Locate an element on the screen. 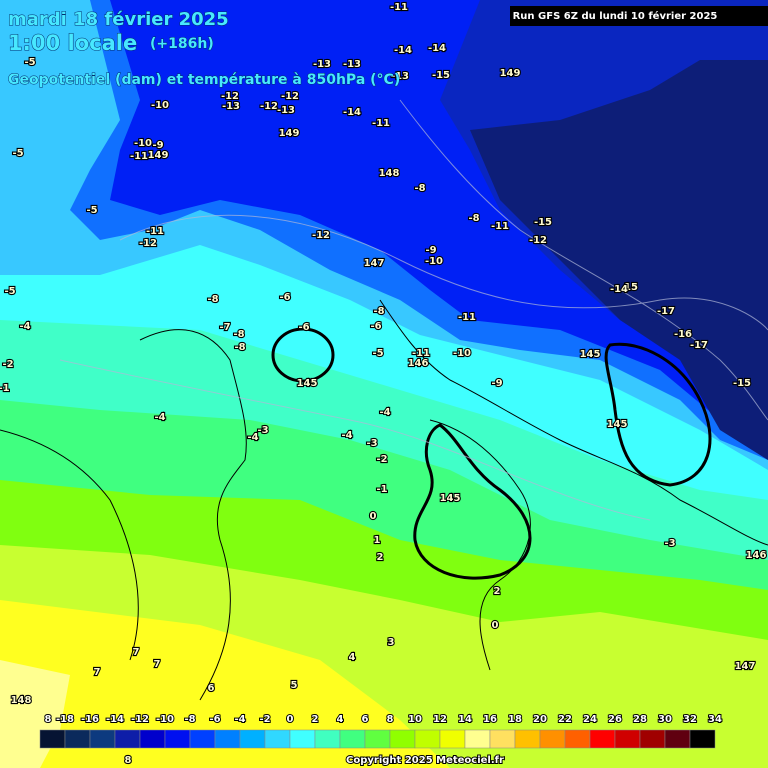  run-info: Run GFS 6Z du lundi 10 février 2025 is located at coordinates (615, 16).